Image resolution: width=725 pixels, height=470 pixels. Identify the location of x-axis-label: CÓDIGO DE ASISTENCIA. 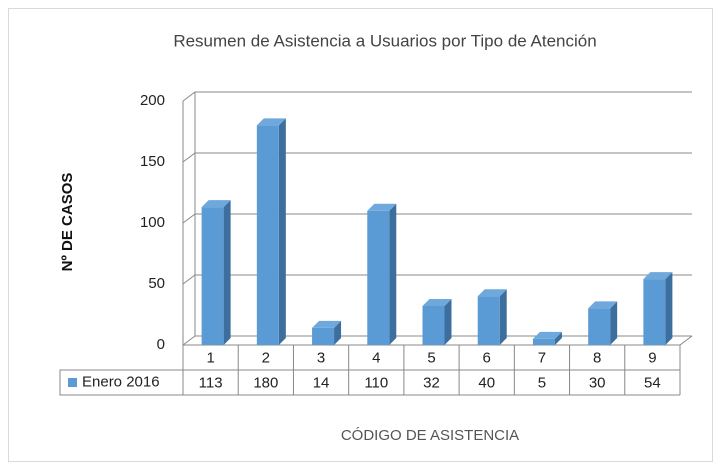
(430, 435).